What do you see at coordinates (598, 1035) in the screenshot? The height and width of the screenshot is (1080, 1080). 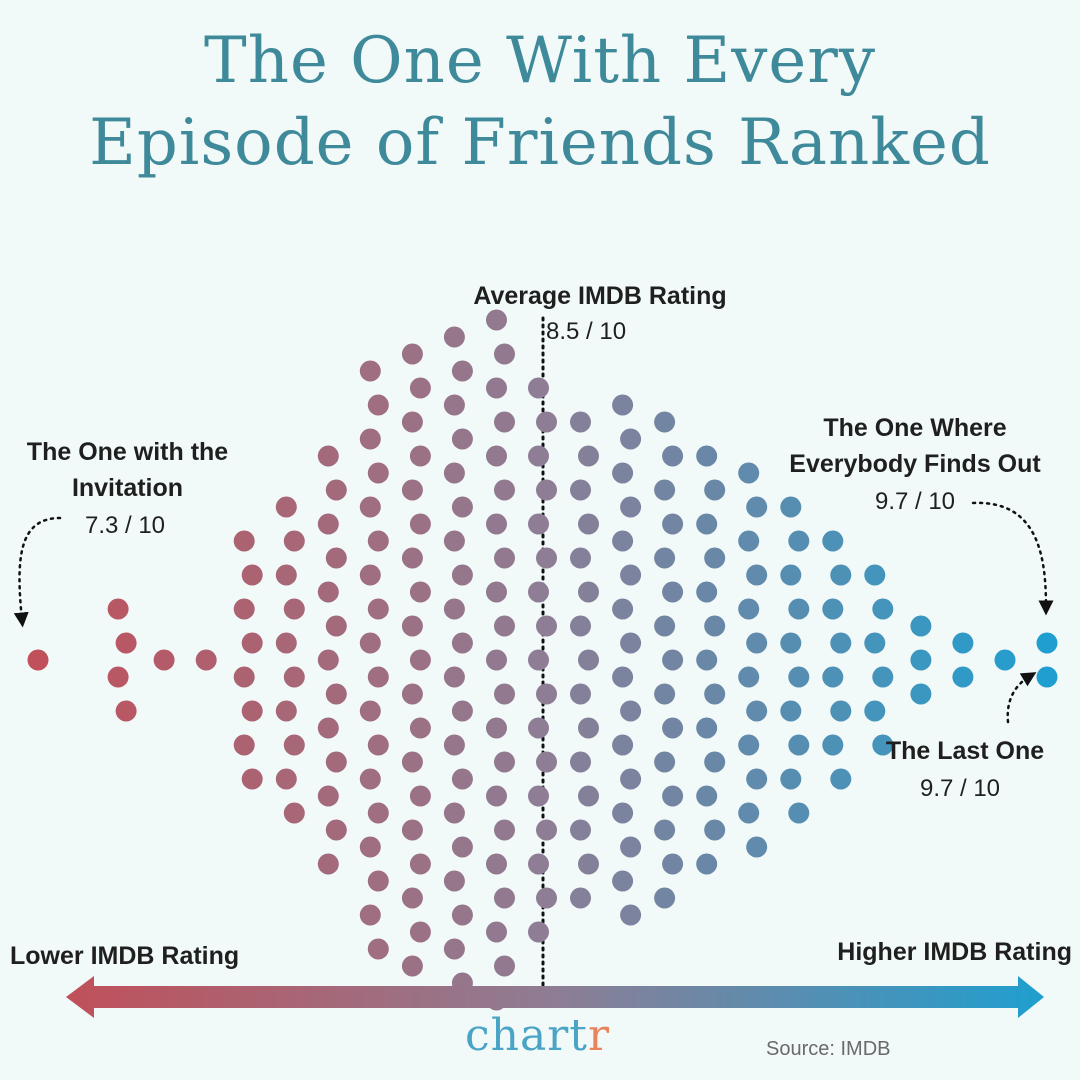 I see `logo-accent-text: r` at bounding box center [598, 1035].